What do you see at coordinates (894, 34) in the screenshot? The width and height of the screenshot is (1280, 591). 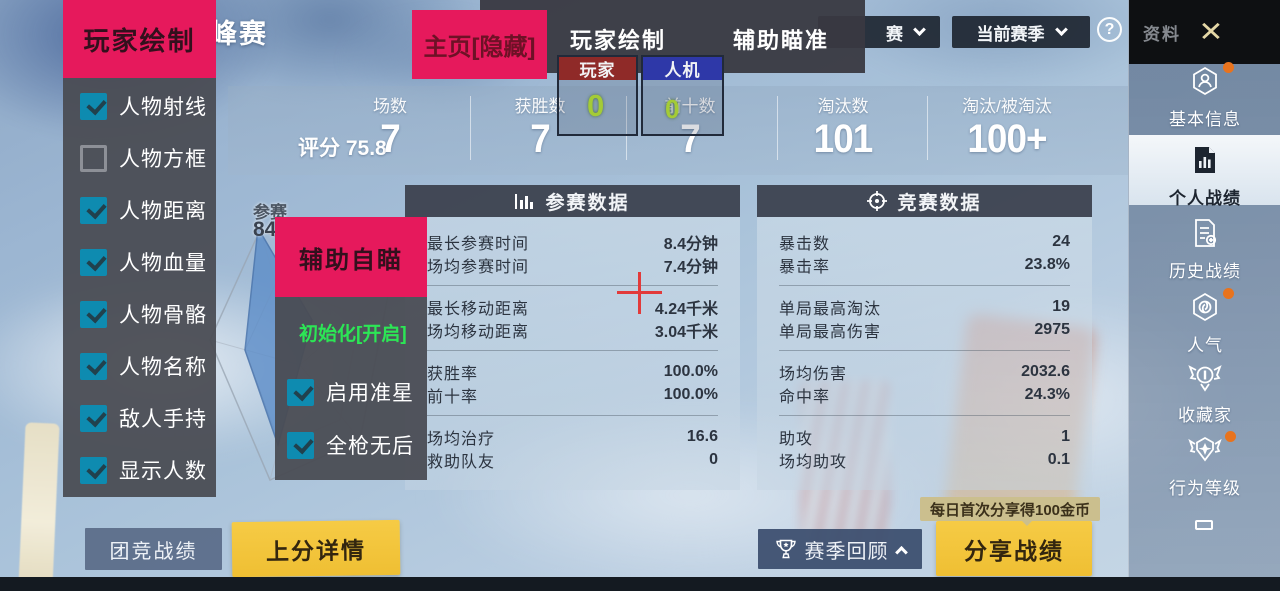 I see `mode-dropdown-label: 赛` at bounding box center [894, 34].